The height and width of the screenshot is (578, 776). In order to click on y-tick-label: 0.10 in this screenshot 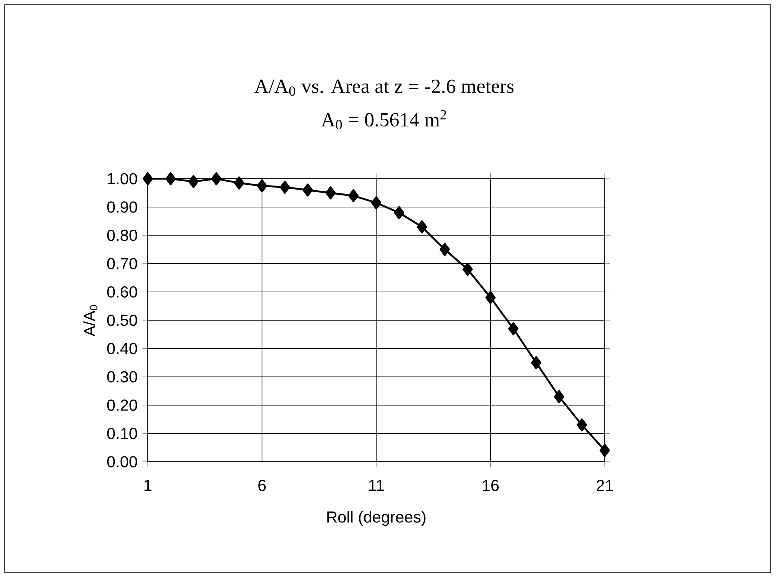, I will do `click(122, 434)`.